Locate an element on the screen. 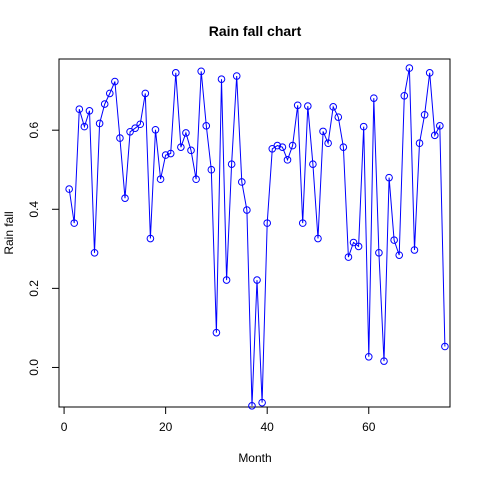 The image size is (480, 480). y-axis-label: Rain fall is located at coordinates (9, 232).